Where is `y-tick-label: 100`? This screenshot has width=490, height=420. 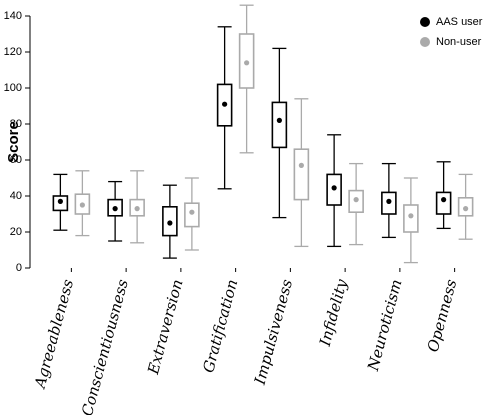
y-tick-label: 100 is located at coordinates (13, 88).